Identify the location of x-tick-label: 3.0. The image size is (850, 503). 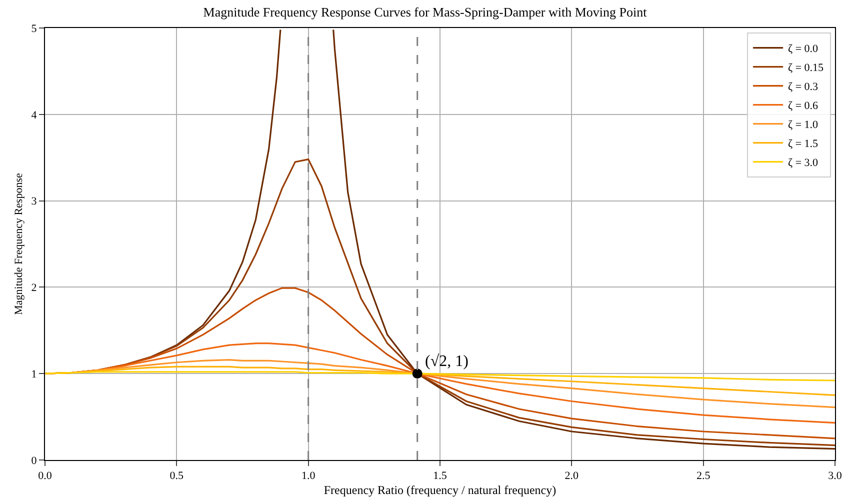
(835, 476).